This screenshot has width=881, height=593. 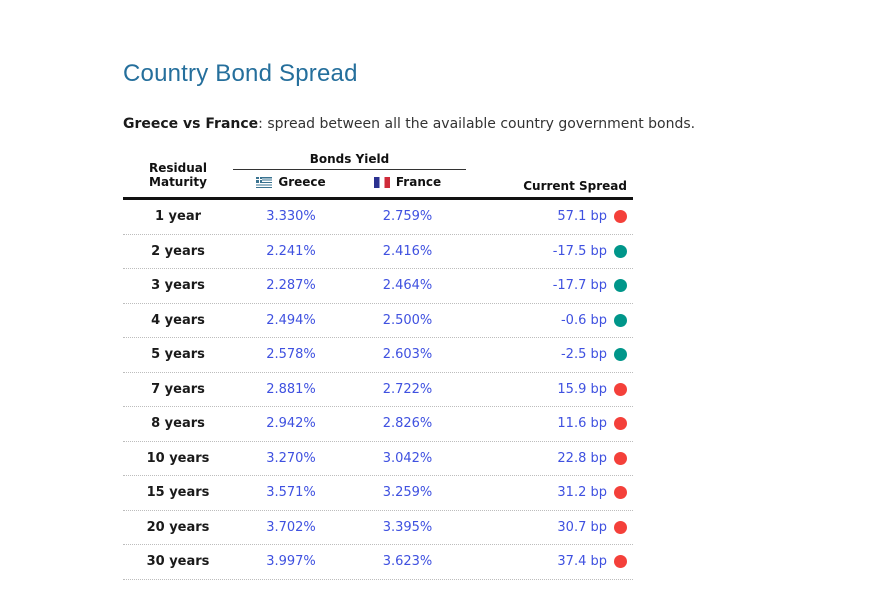 What do you see at coordinates (407, 251) in the screenshot?
I see `france-yield-value: 2.416%` at bounding box center [407, 251].